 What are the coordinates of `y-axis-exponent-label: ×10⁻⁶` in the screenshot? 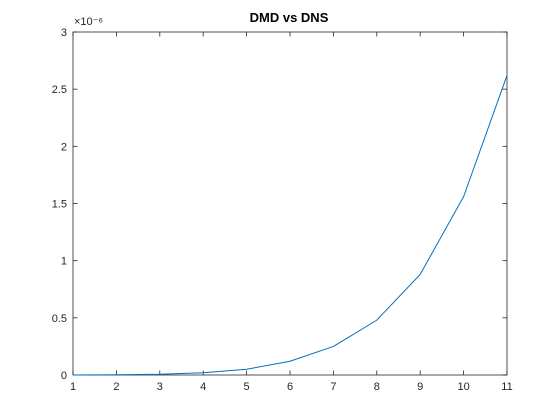 It's located at (88, 22).